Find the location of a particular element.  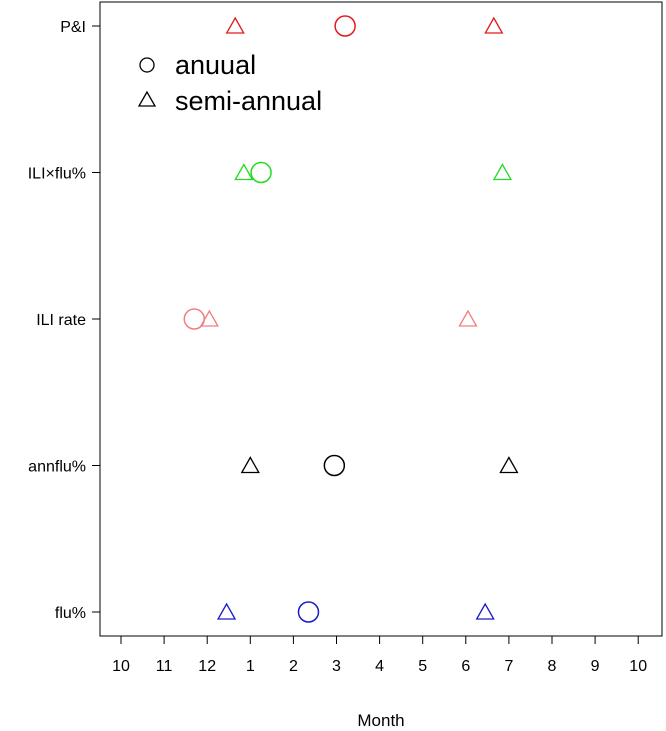

x-tick-label: 3 is located at coordinates (336, 666).